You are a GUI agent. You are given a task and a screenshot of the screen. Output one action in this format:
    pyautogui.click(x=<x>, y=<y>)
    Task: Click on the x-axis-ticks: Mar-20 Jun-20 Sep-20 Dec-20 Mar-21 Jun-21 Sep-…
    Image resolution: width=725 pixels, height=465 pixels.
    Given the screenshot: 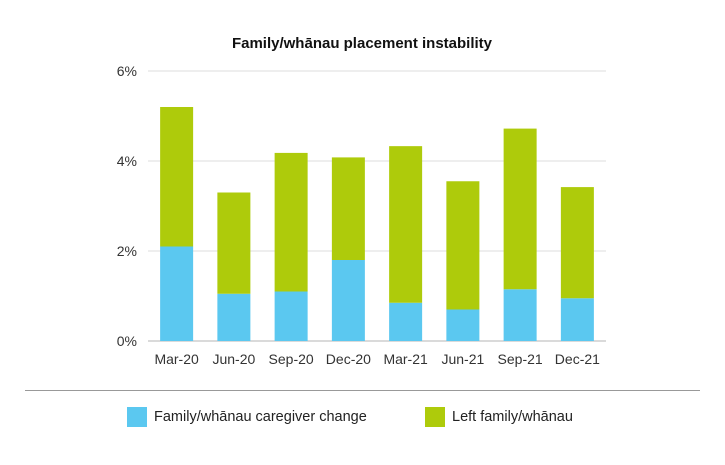 What is the action you would take?
    pyautogui.click(x=377, y=359)
    